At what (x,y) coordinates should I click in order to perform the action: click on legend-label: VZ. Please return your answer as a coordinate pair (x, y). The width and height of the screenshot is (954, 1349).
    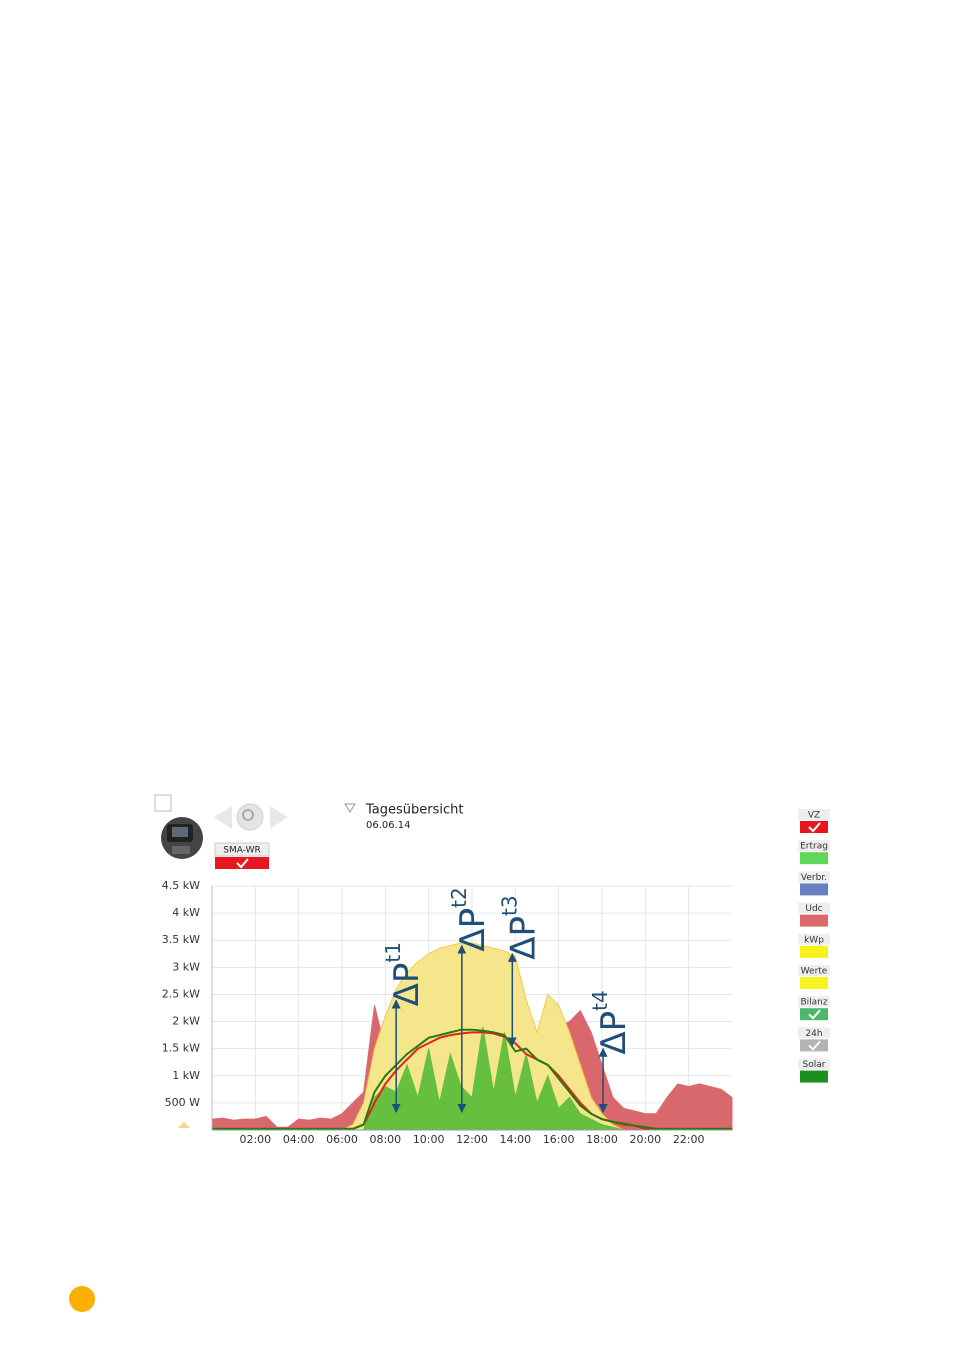
    Looking at the image, I should click on (814, 816).